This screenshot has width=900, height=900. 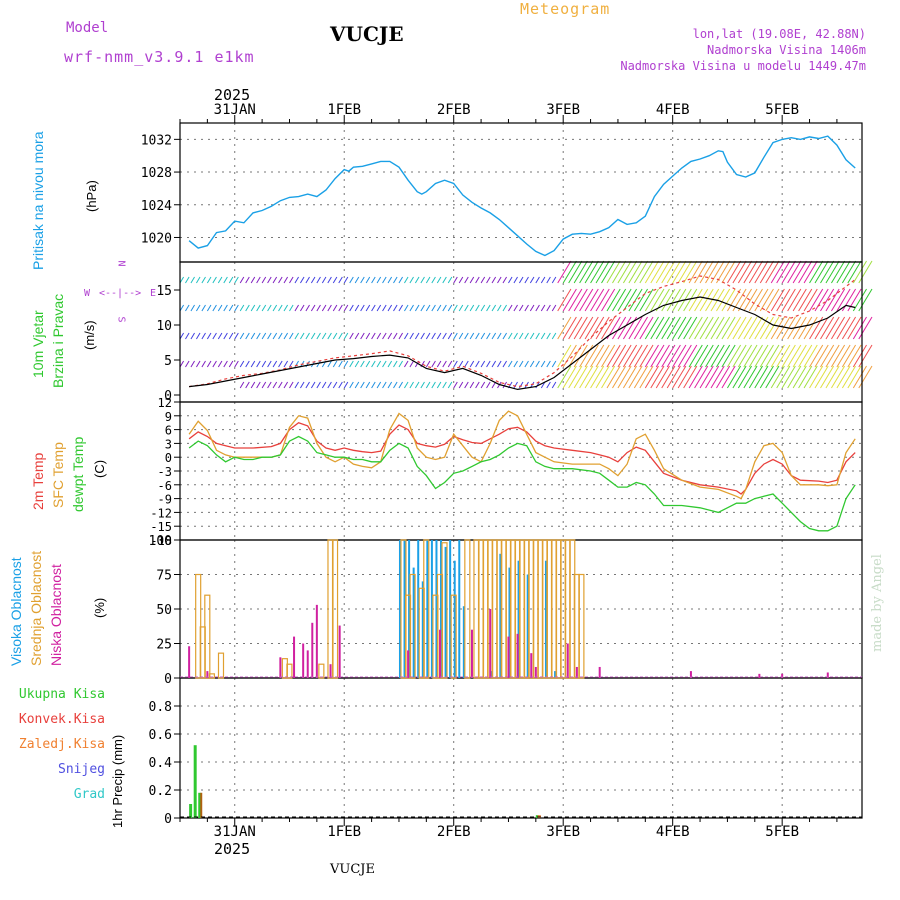 I want to click on temp2m-label: 2m Temp, so click(x=38, y=481).